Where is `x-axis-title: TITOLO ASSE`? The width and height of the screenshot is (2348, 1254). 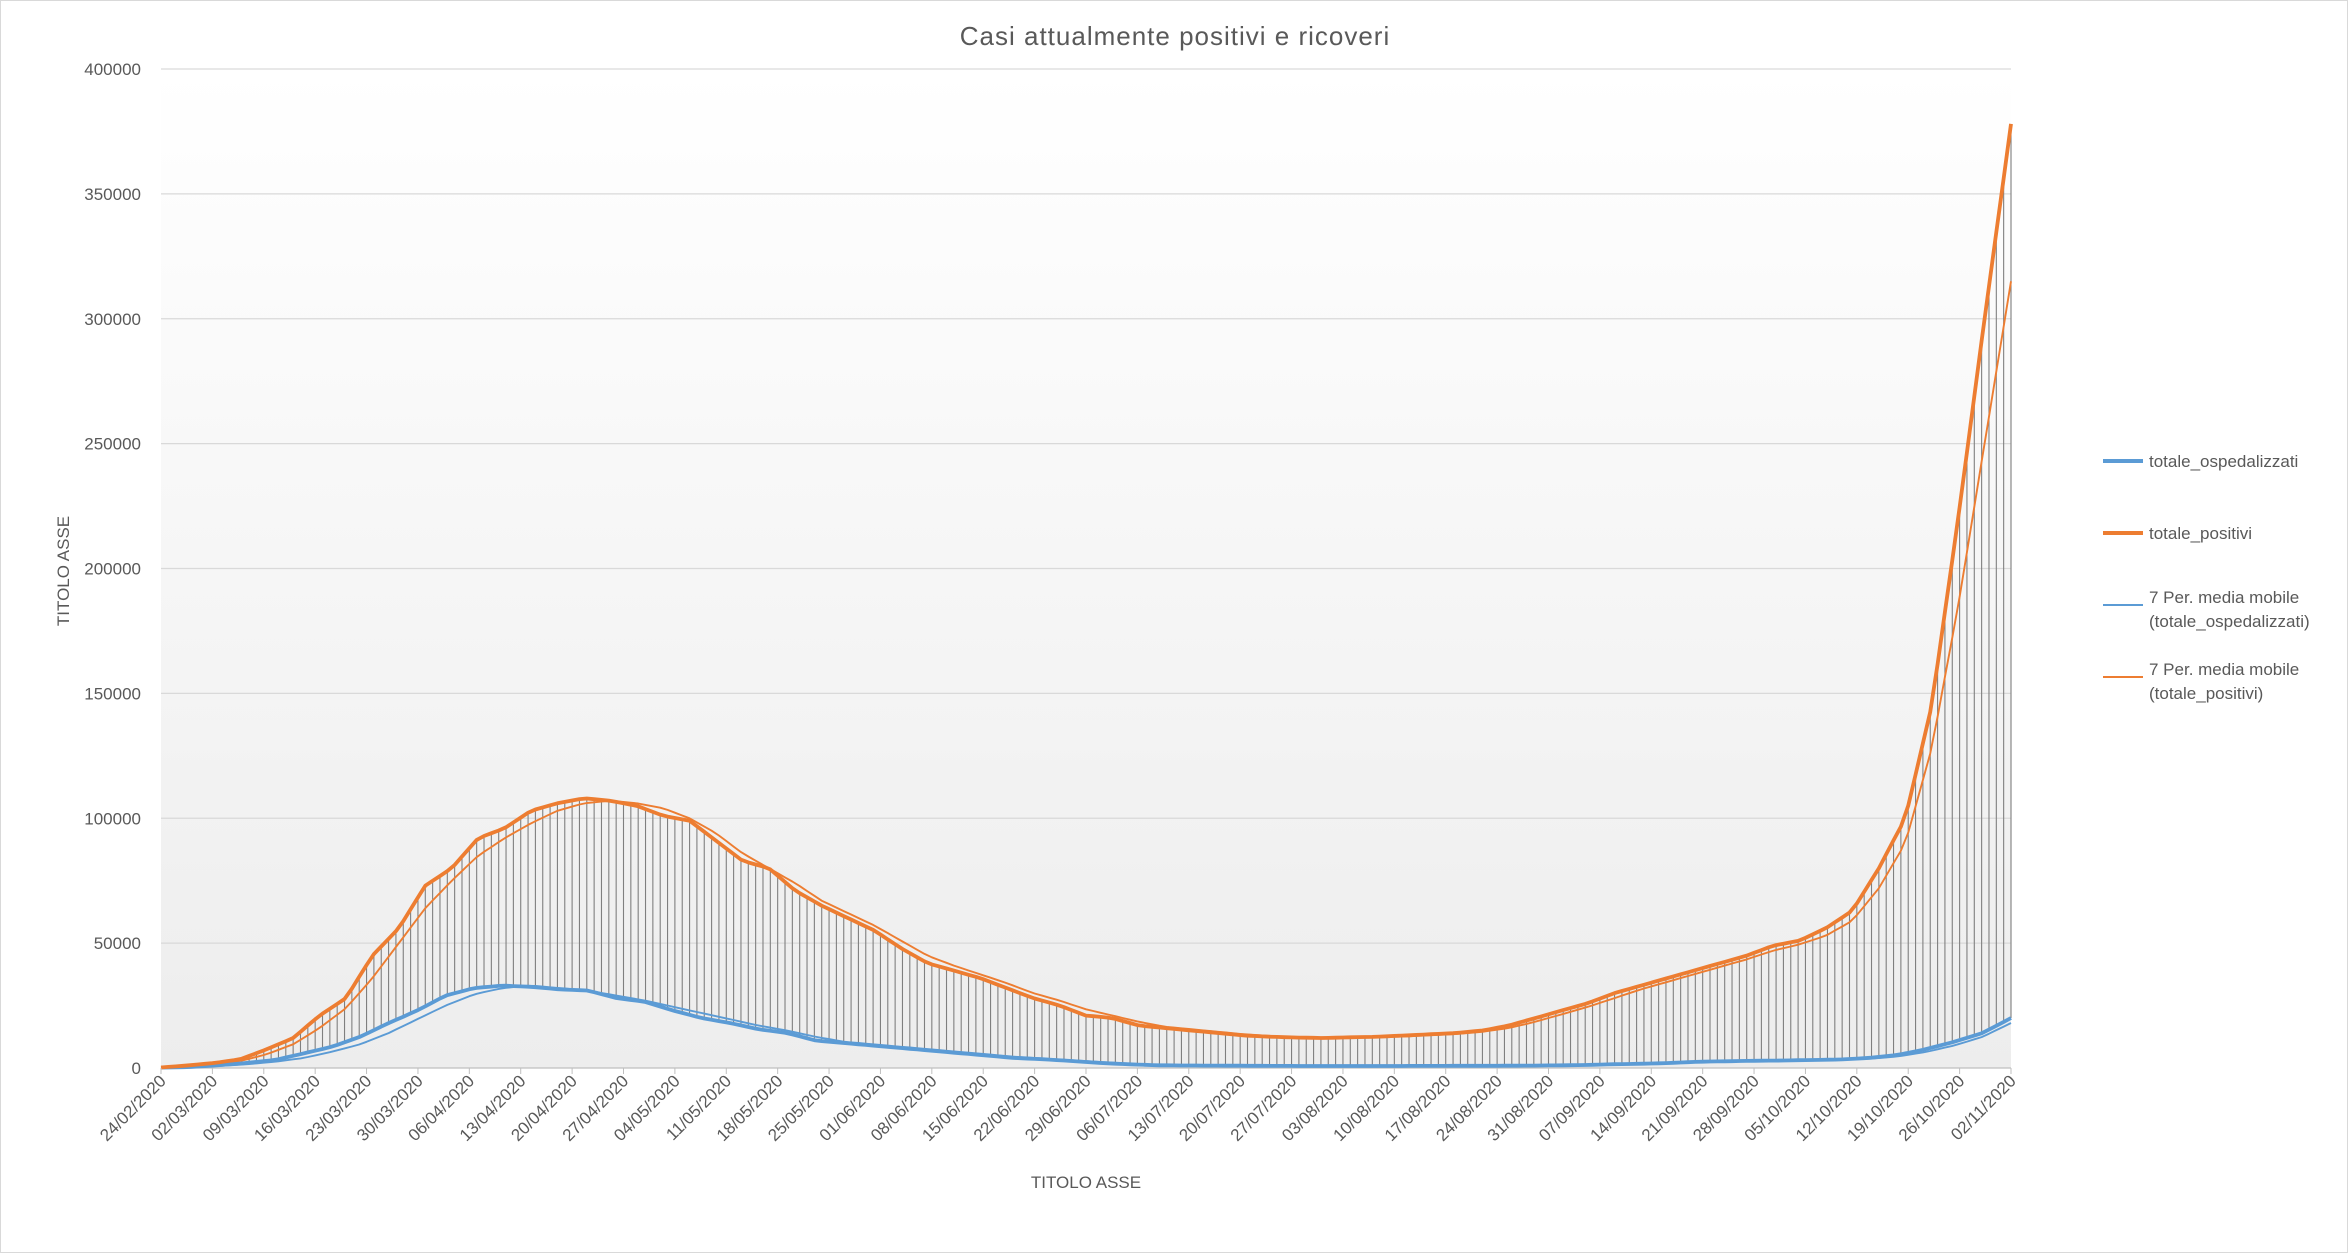 x-axis-title: TITOLO ASSE is located at coordinates (1086, 1182).